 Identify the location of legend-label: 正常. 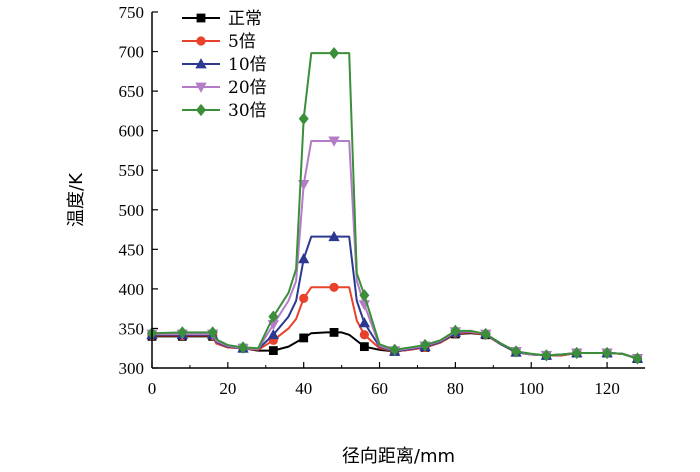
(245, 19).